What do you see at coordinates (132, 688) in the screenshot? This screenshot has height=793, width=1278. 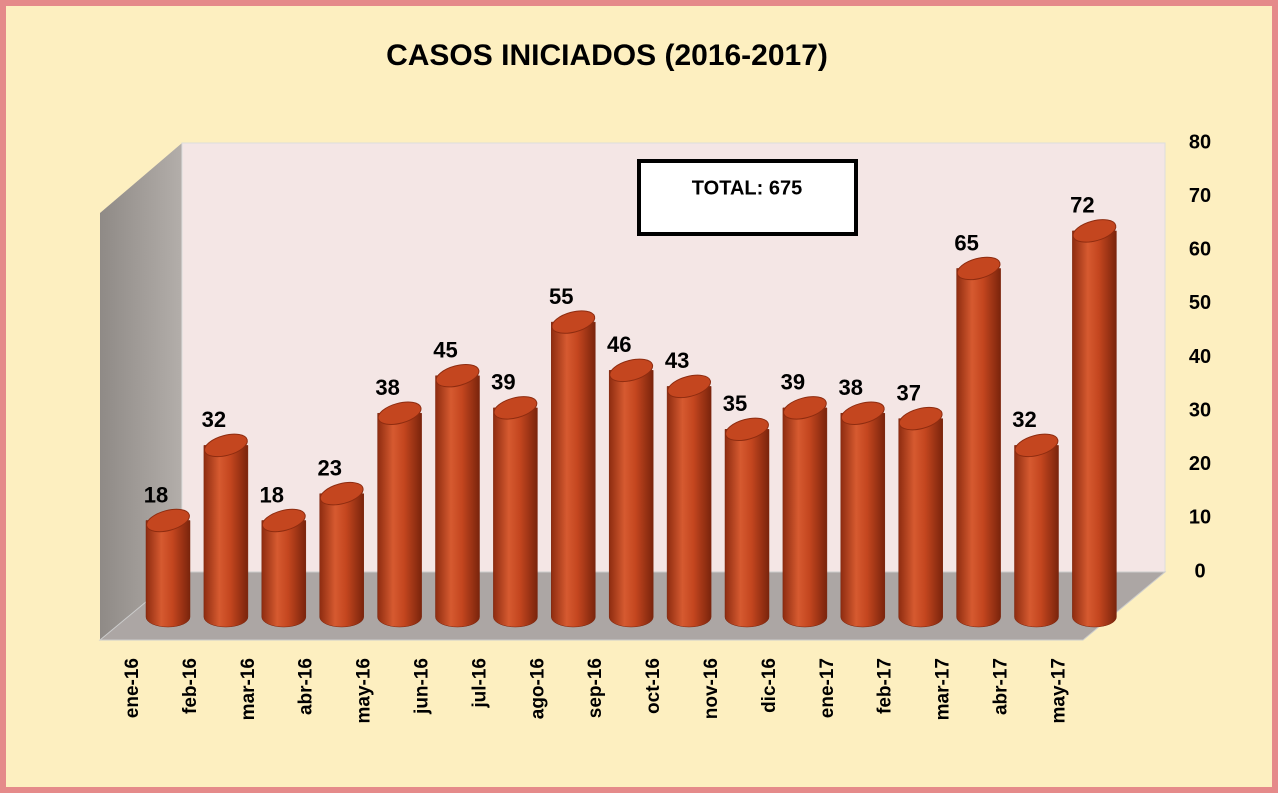 I see `x-tick-label: ene-16` at bounding box center [132, 688].